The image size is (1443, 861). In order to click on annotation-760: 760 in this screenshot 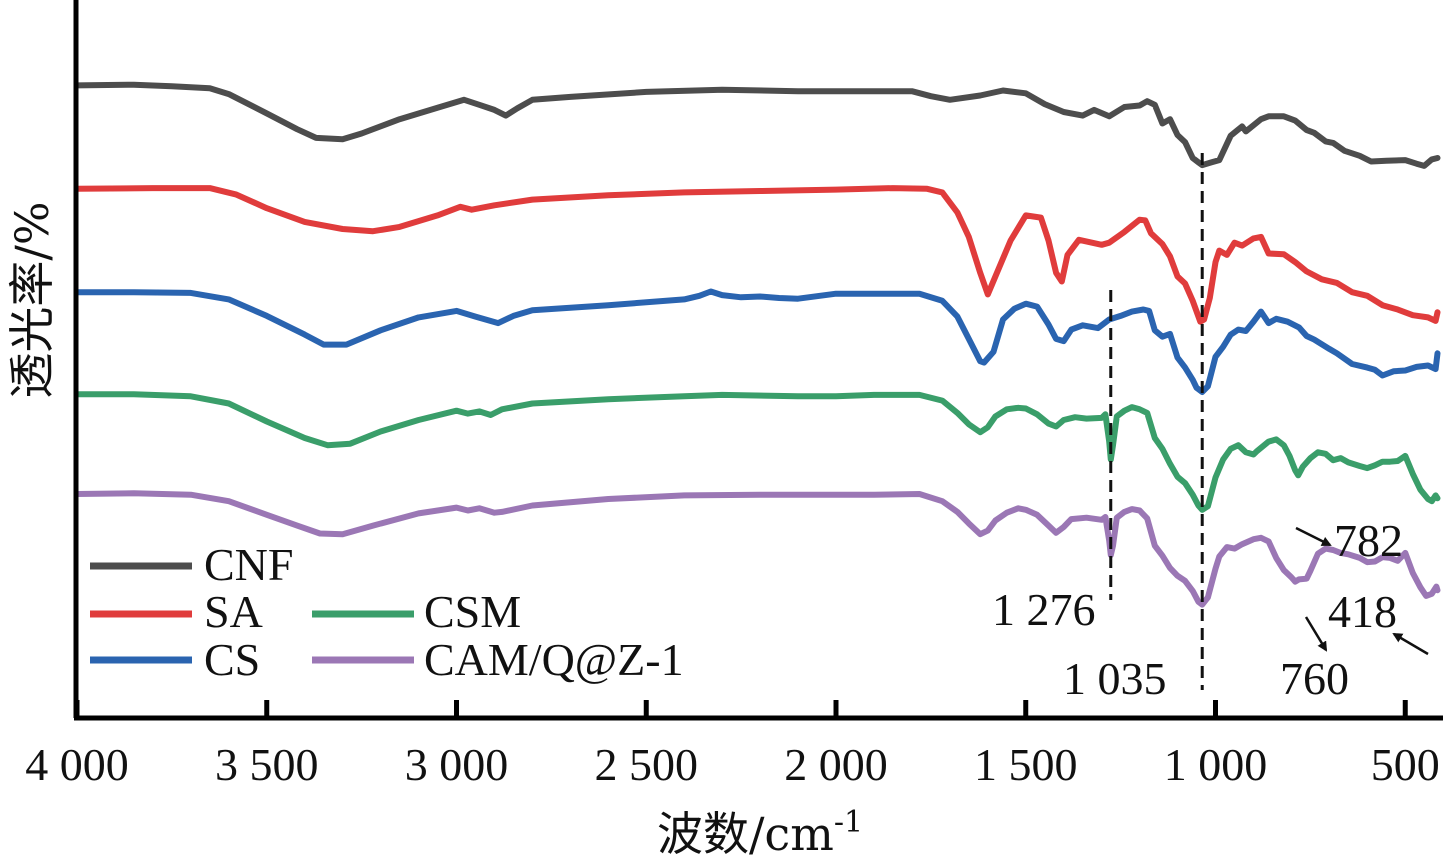, I will do `click(1314, 678)`.